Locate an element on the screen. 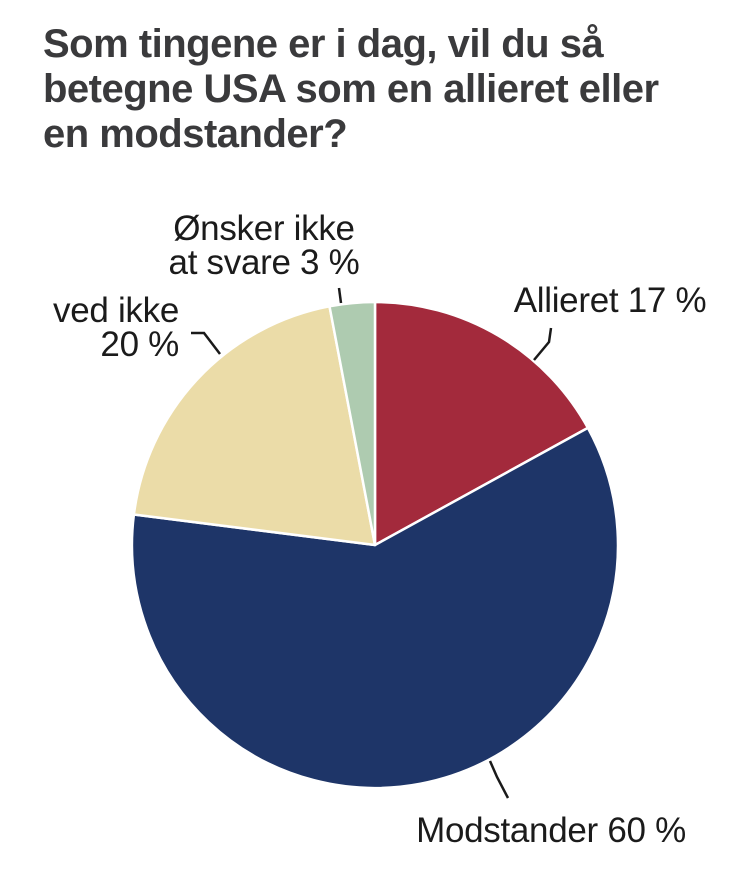  pie-slice-onsker-ikke-at-svare is located at coordinates (352, 423).